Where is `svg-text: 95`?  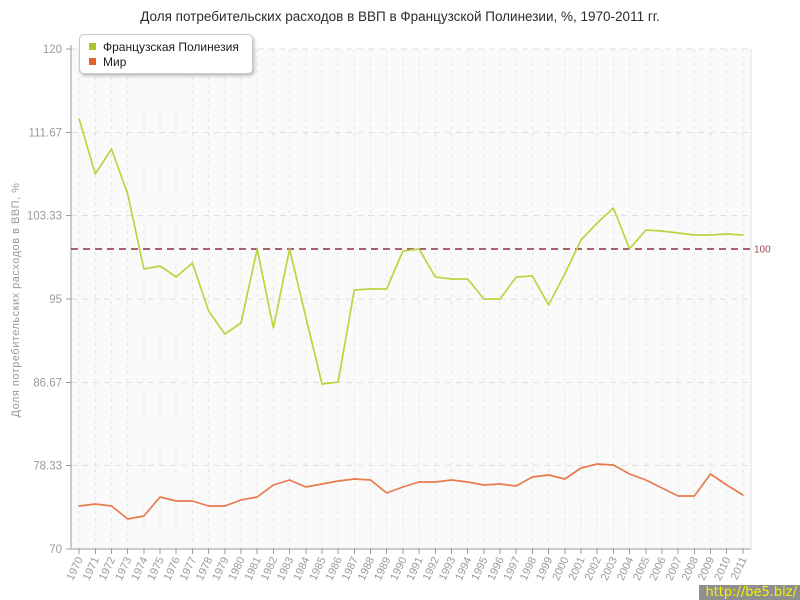
svg-text: 95 is located at coordinates (55, 300).